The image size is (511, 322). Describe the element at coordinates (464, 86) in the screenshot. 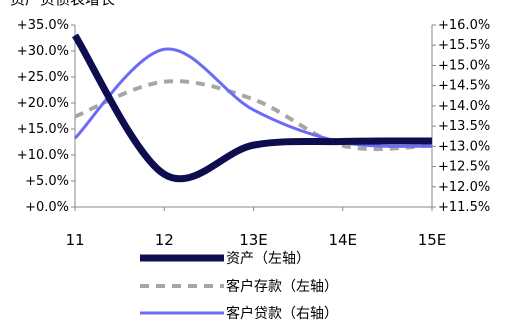

I see `right-tick-label: +14.5%` at that location.